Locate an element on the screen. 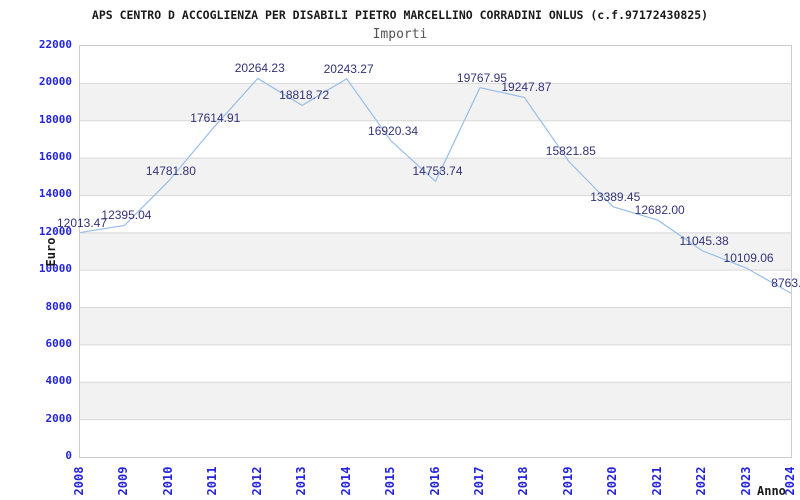  x-tick-label: 2015 is located at coordinates (390, 481).